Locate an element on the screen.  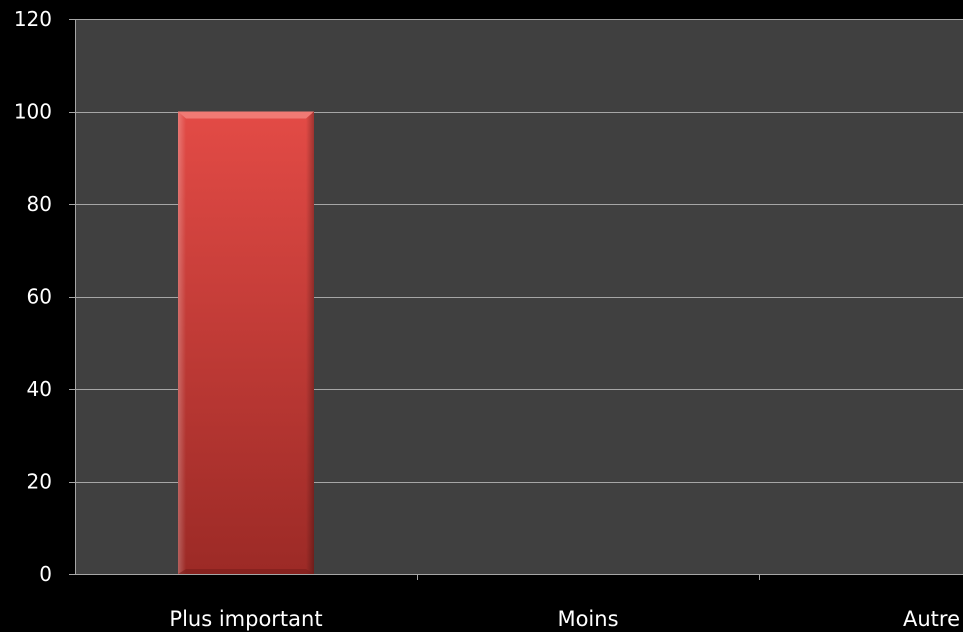
bar-body is located at coordinates (246, 342).